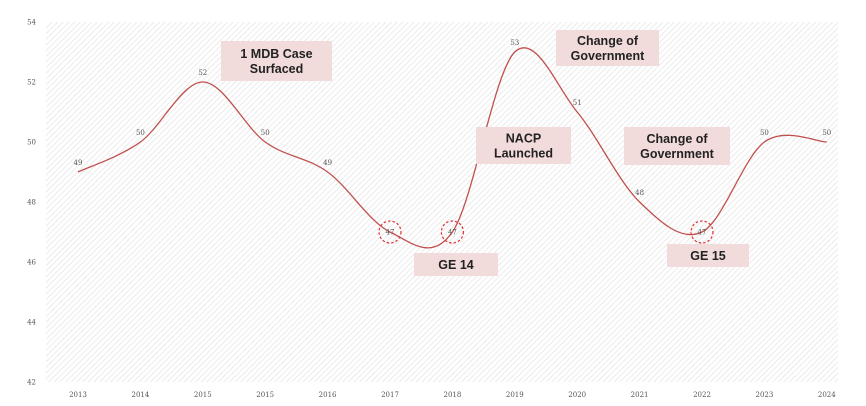  I want to click on y-tick-label: 42, so click(31, 383).